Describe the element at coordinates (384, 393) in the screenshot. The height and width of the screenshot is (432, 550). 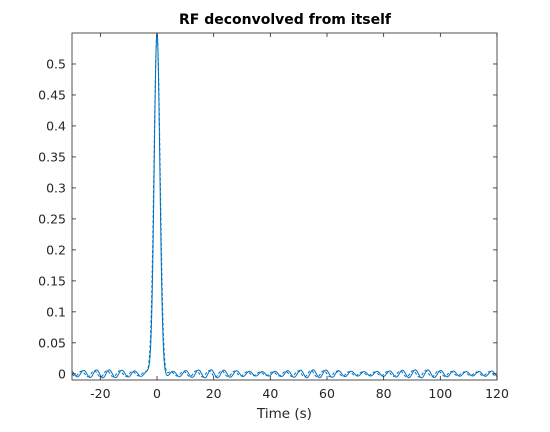
I see `x-tick-label: 80` at that location.